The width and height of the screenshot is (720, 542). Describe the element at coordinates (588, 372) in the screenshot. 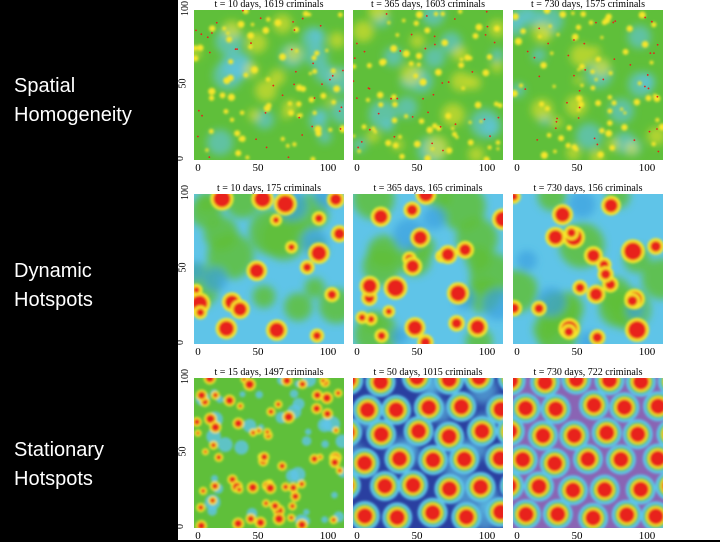

I see `panel-title: t = 730 days, 722 criminals` at that location.